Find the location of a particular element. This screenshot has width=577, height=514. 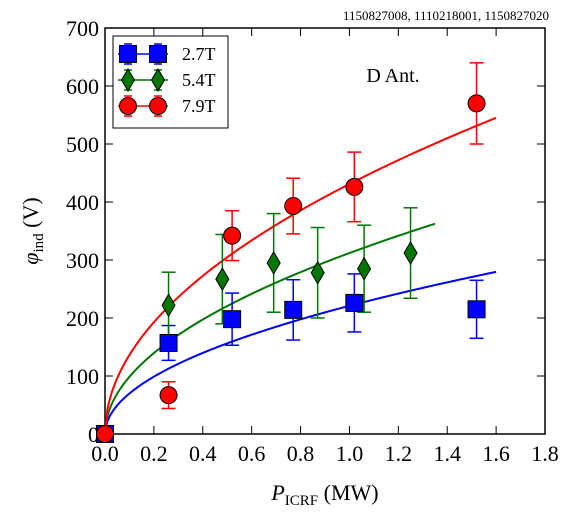

y-axis-label-sub: ind is located at coordinates (39, 243).